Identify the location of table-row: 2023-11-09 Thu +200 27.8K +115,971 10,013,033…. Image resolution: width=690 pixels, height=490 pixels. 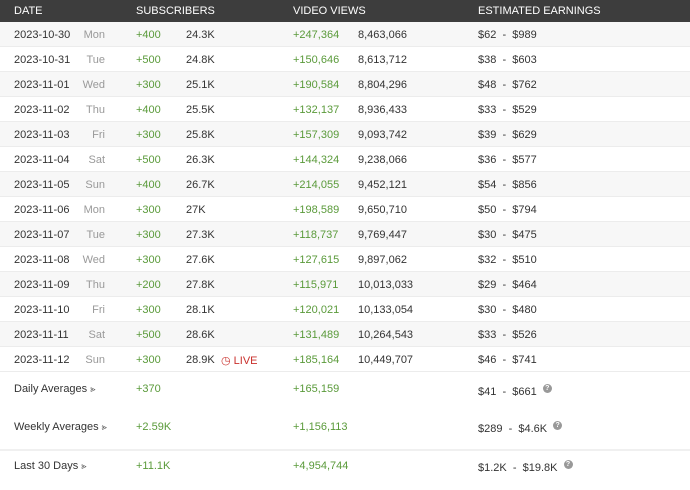
(345, 284).